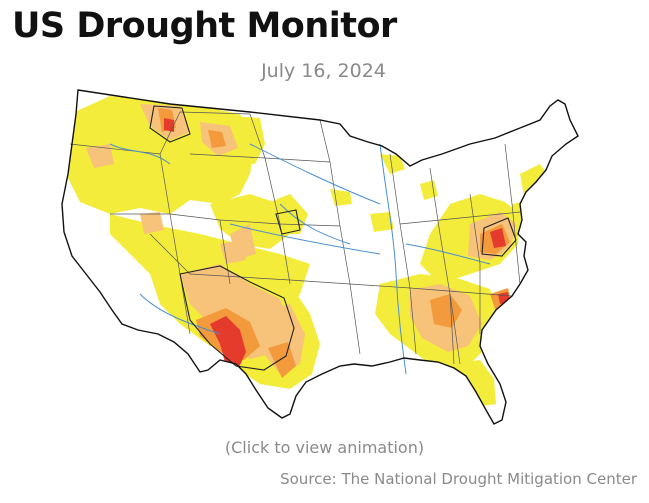 The width and height of the screenshot is (649, 503). I want to click on animation-link-text: (Click to view animation), so click(324, 447).